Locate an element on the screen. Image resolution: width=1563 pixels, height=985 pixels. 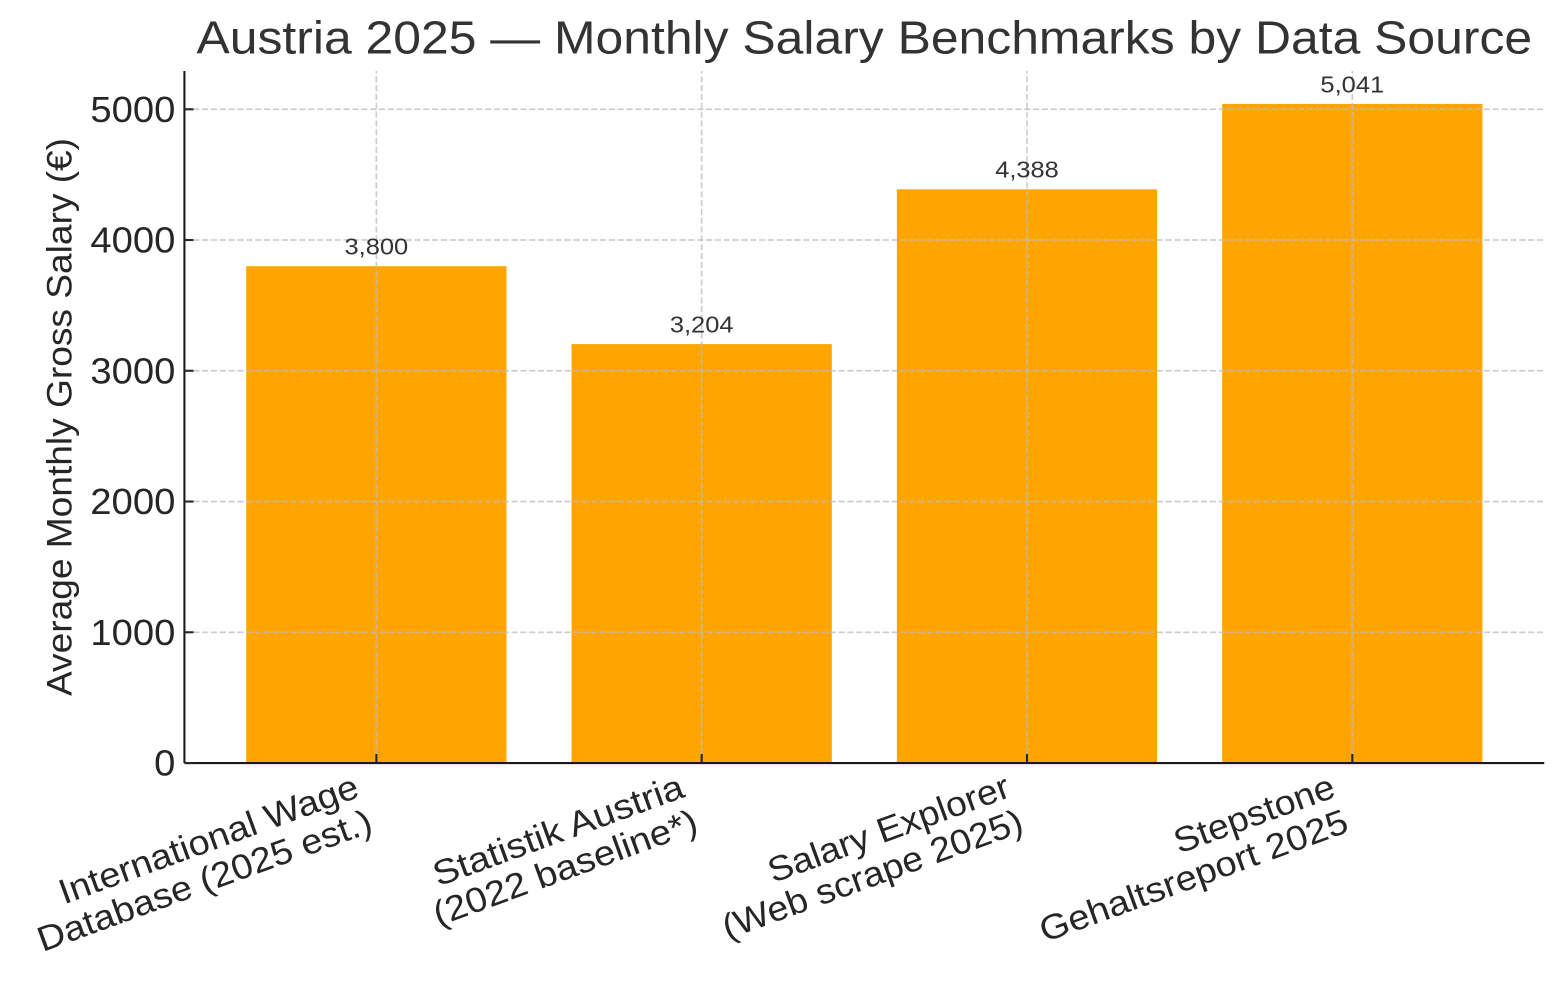
svg-text: 4,388 is located at coordinates (1027, 170).